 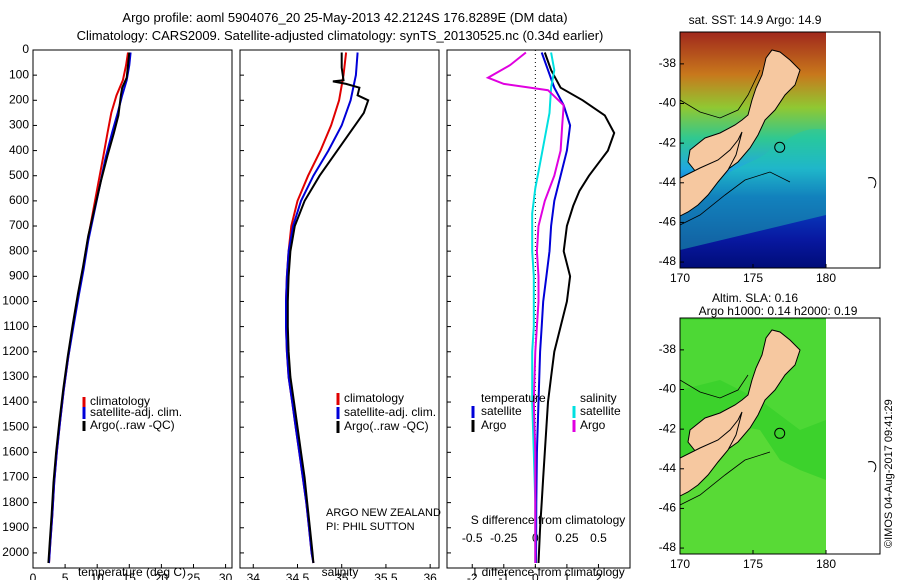 What do you see at coordinates (342, 575) in the screenshot?
I see `x-tick-label: 35` at bounding box center [342, 575].